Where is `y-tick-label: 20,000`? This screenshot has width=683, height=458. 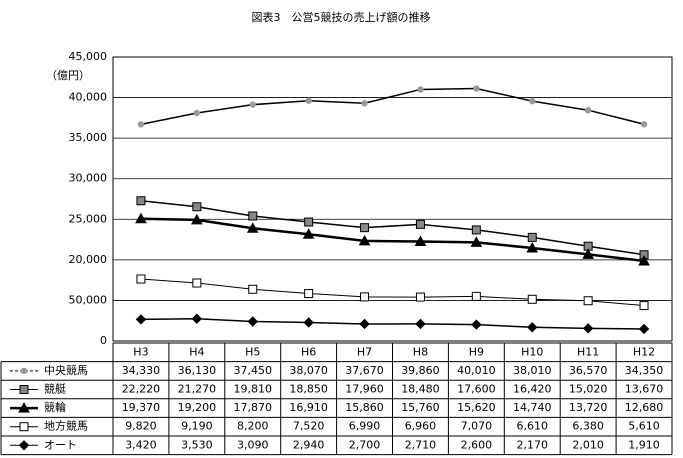 y-tick-label: 20,000 is located at coordinates (88, 259).